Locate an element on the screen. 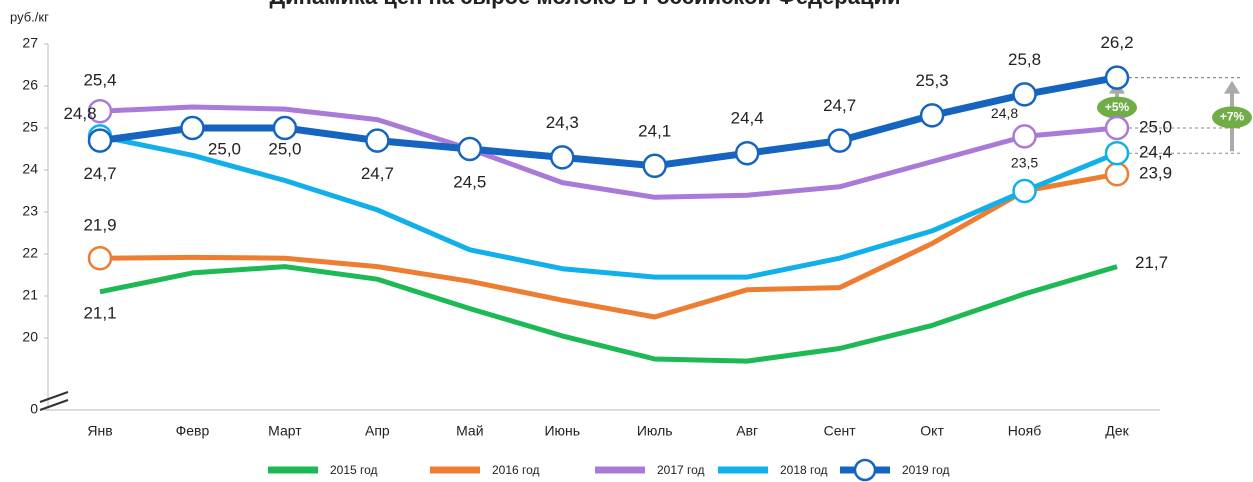  x-tick-label: Апр is located at coordinates (377, 431).